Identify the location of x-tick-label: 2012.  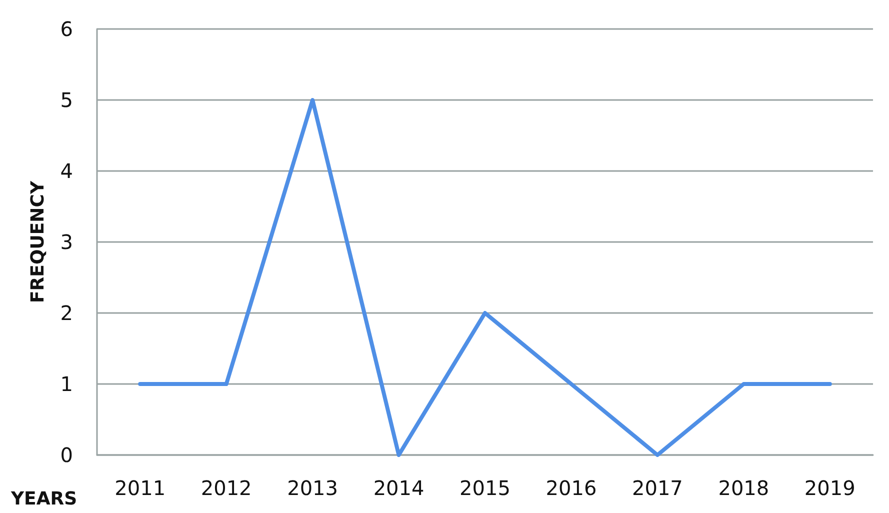
(226, 488).